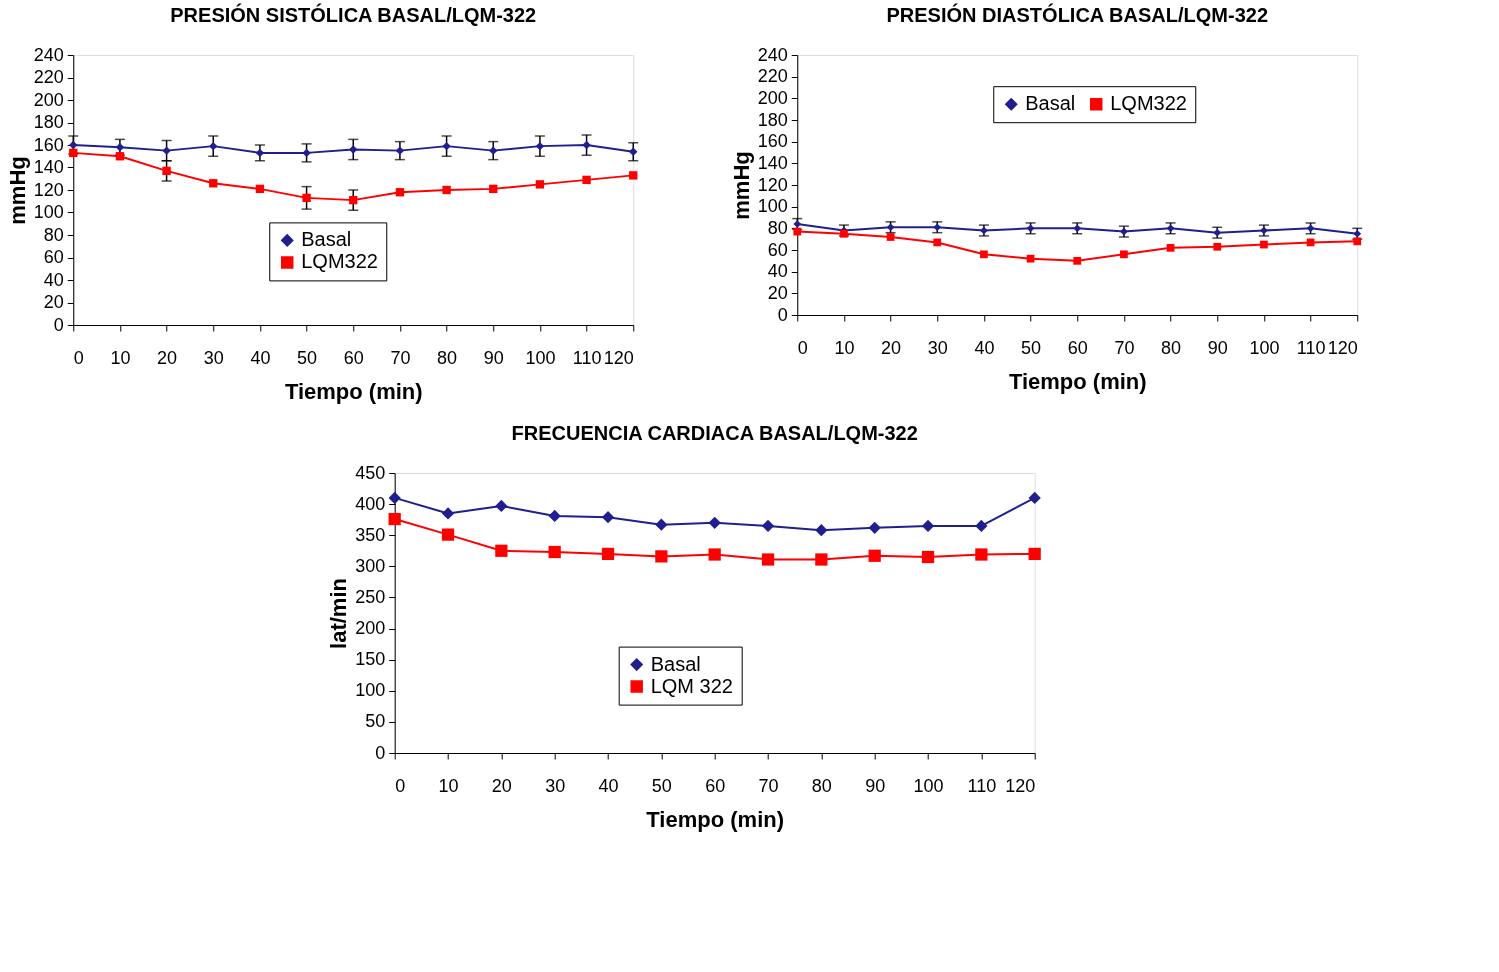  What do you see at coordinates (714, 433) in the screenshot?
I see `chart-title: FRECUENCIA CARDIACA BASAL/LQM-322` at bounding box center [714, 433].